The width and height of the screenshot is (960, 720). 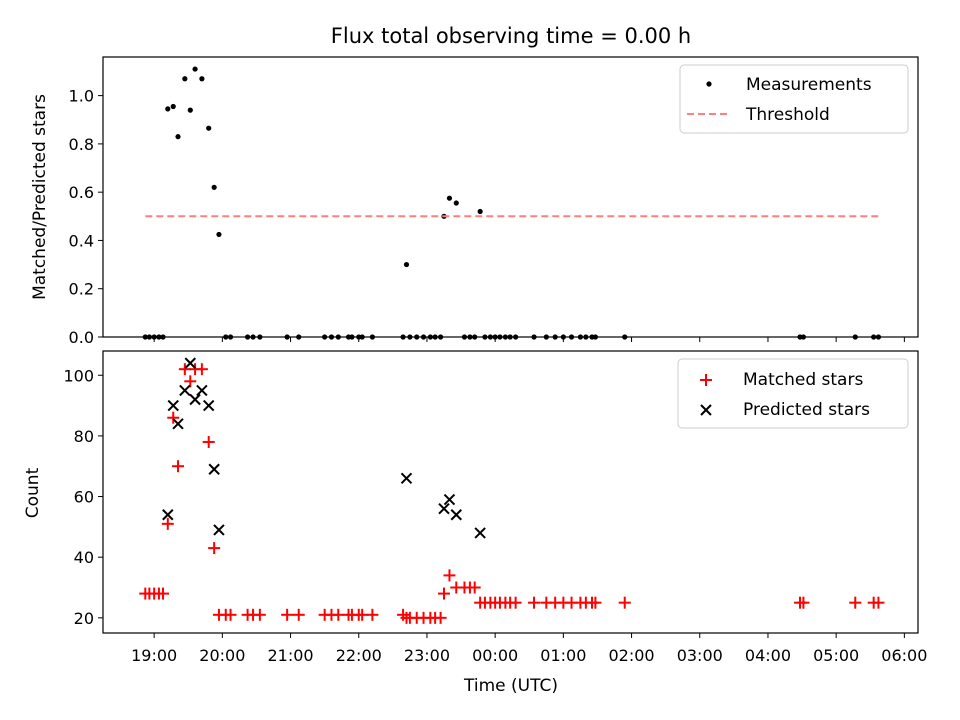 I want to click on y-tick-label: 0.2, so click(x=81, y=289).